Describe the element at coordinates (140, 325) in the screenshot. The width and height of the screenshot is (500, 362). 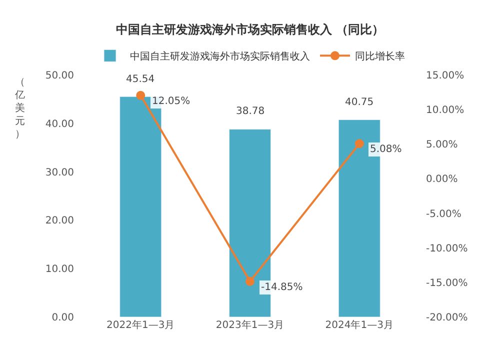
I see `x-tick-label: 2022年1—3月` at that location.